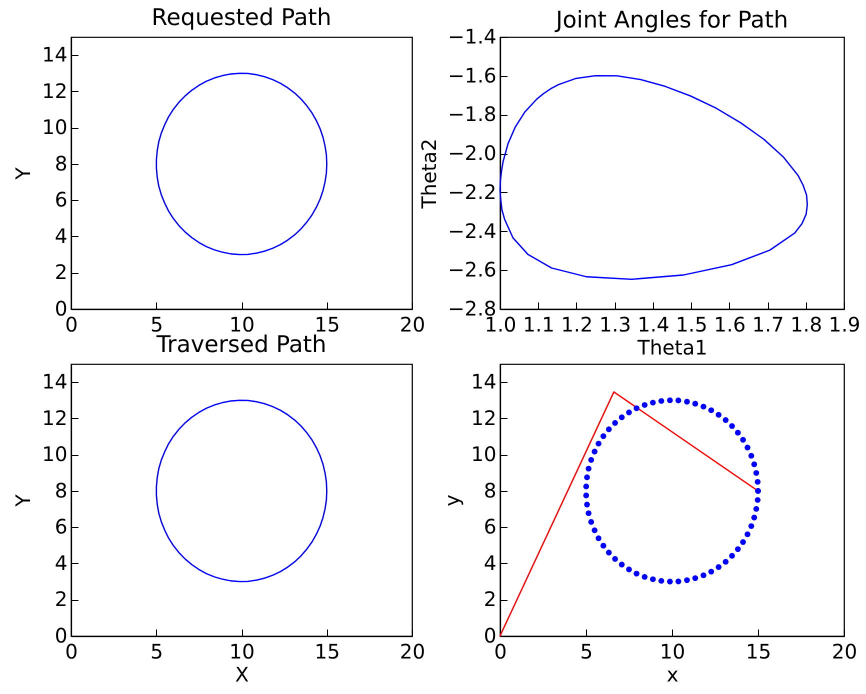  I want to click on x-axis-title: X, so click(242, 674).